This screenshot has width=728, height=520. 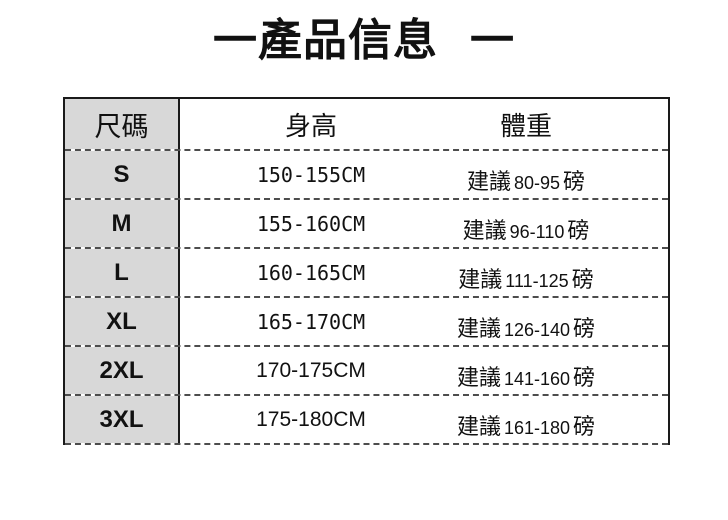 What do you see at coordinates (525, 125) in the screenshot?
I see `header-weight: 體重` at bounding box center [525, 125].